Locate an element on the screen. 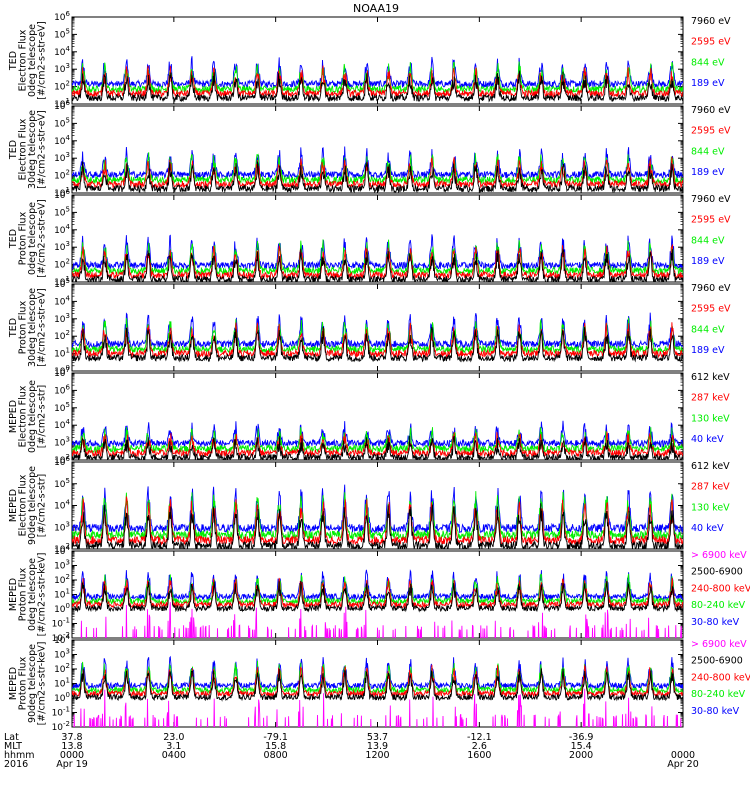 The height and width of the screenshot is (800, 750). x-row-label: Lat is located at coordinates (11, 737).